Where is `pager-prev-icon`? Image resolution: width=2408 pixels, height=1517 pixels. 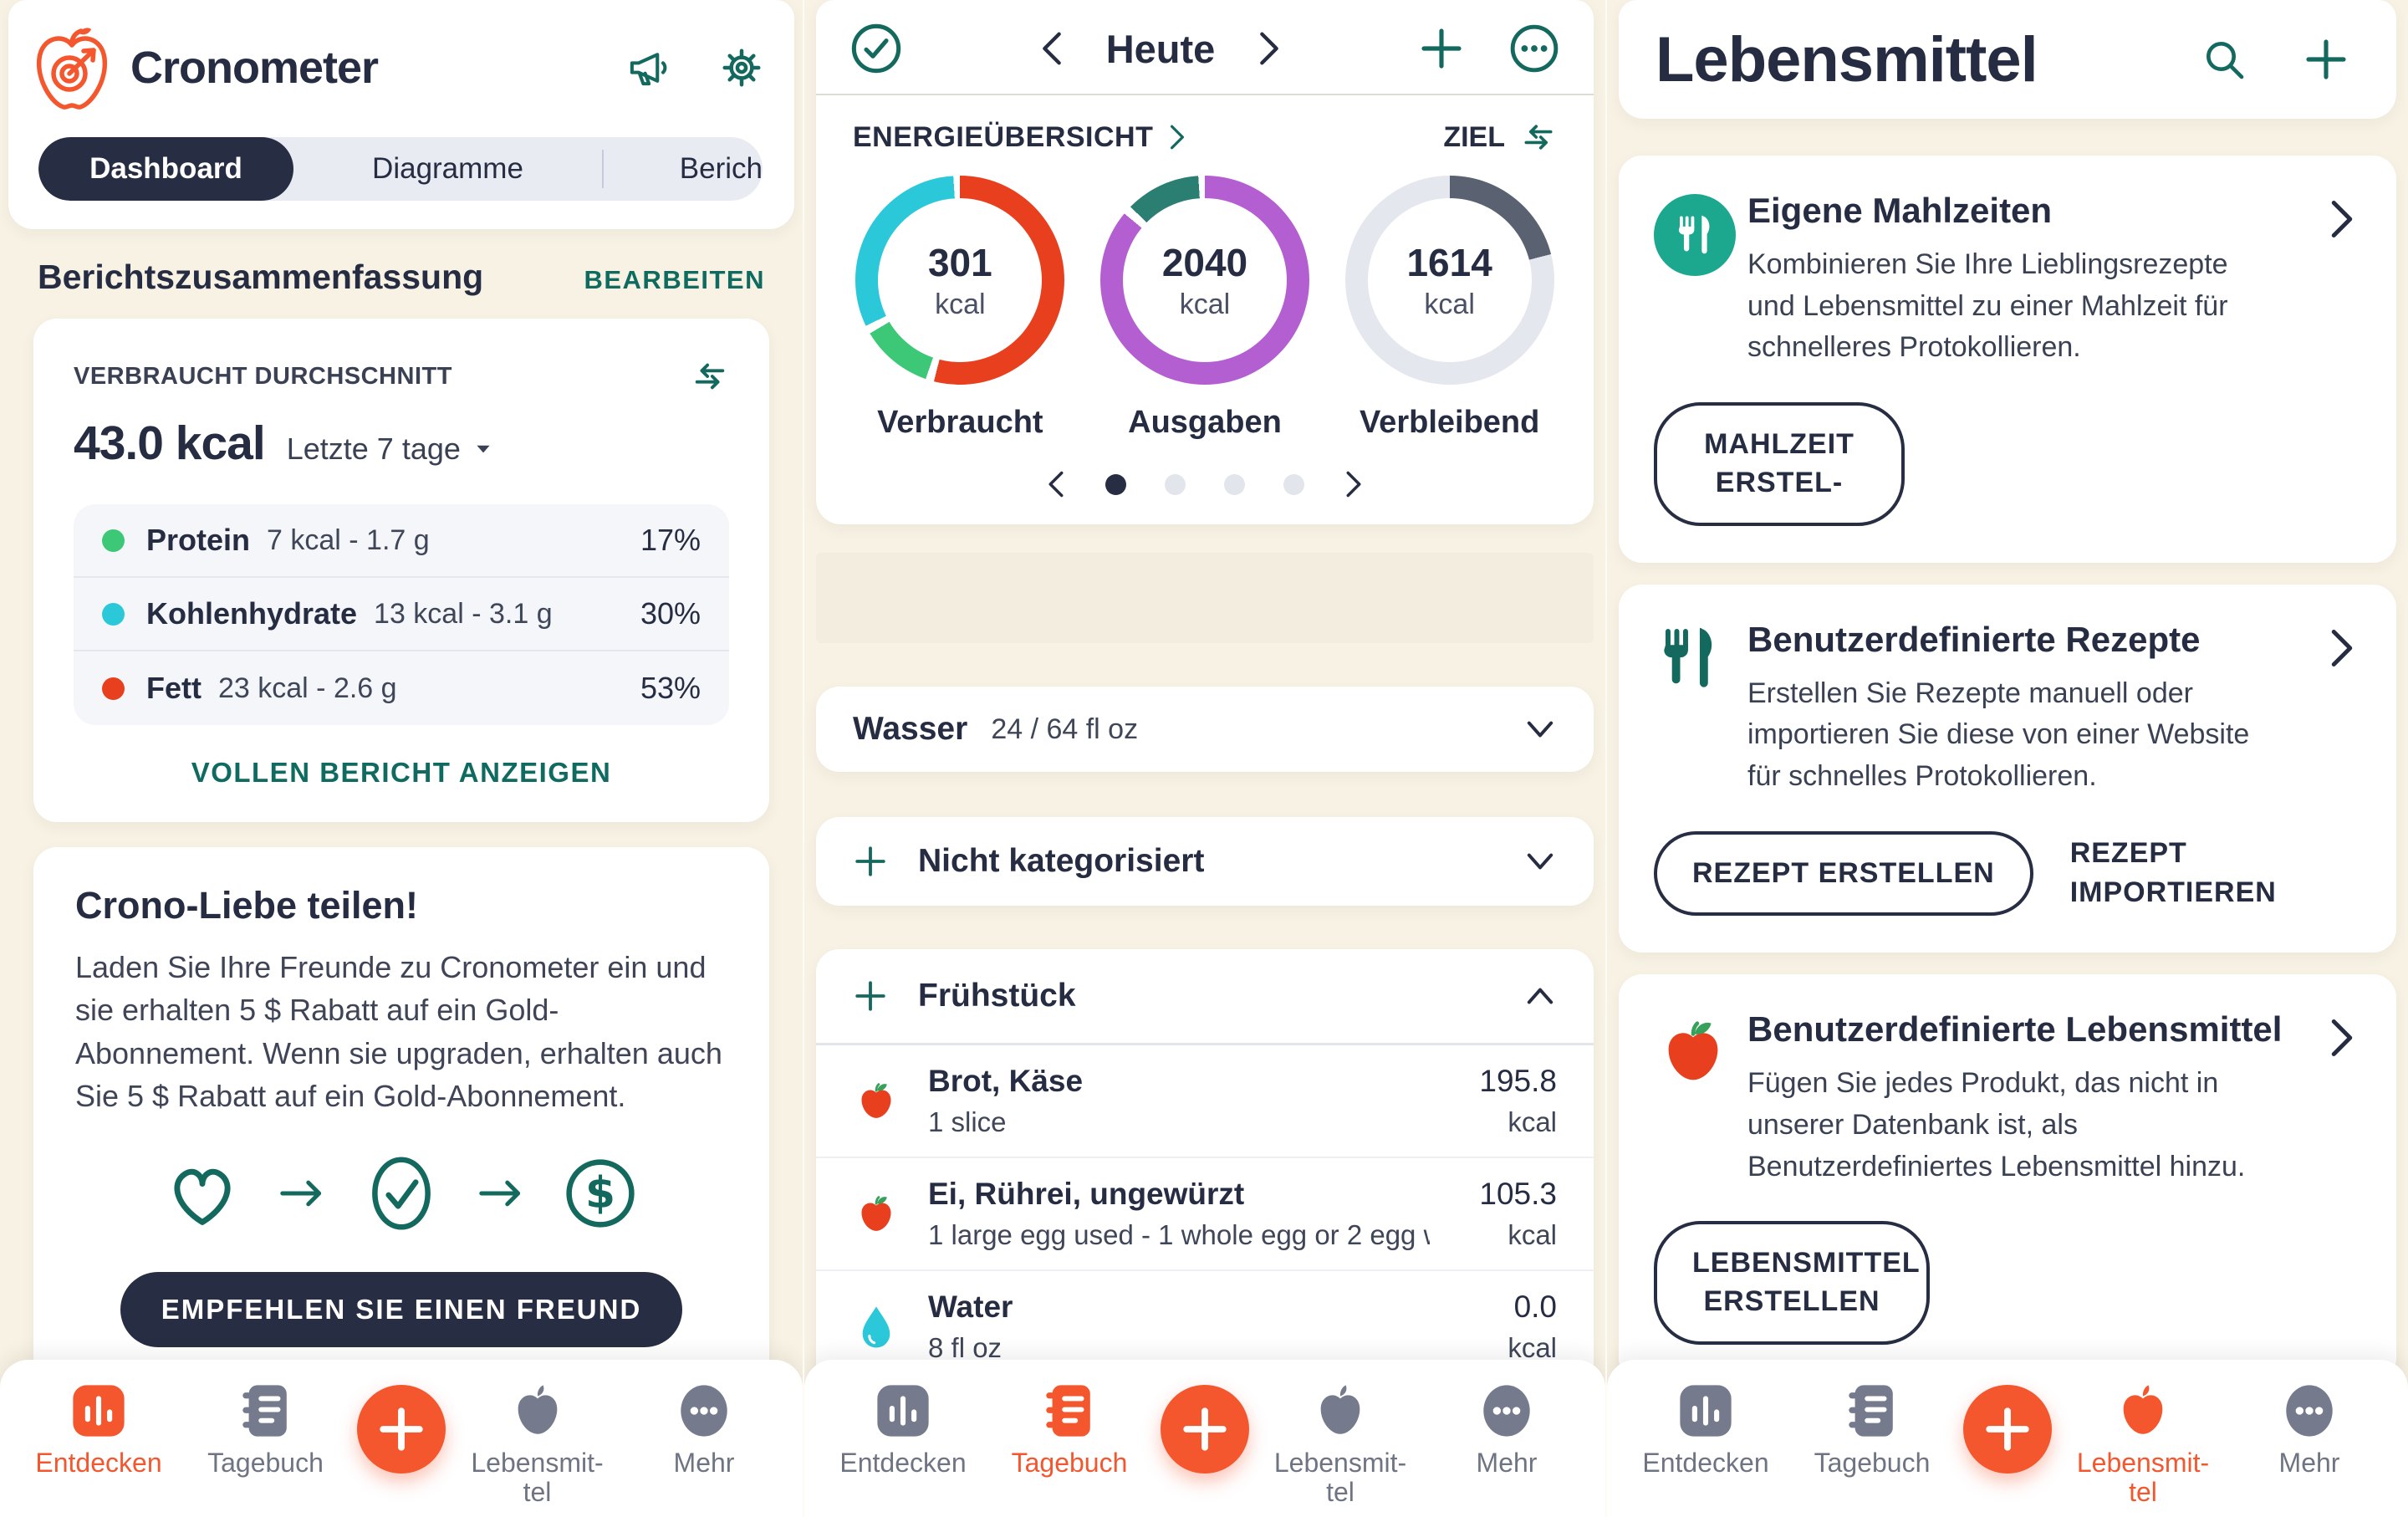 pager-prev-icon is located at coordinates (1056, 484).